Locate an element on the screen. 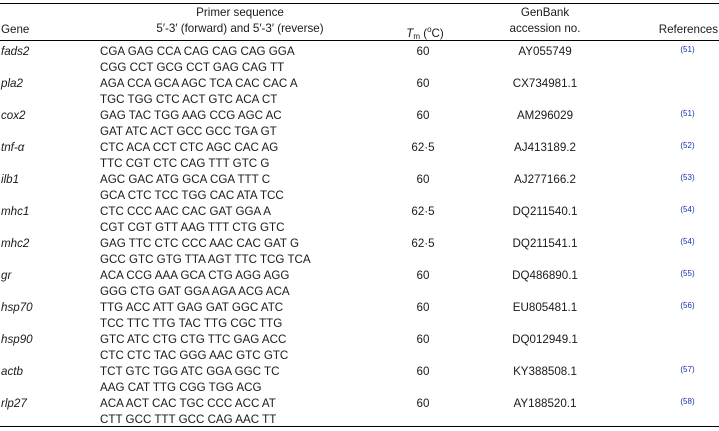 The image size is (719, 431). forward-primer: TCT GTC TGG ATC GGA GGC TC is located at coordinates (190, 371).